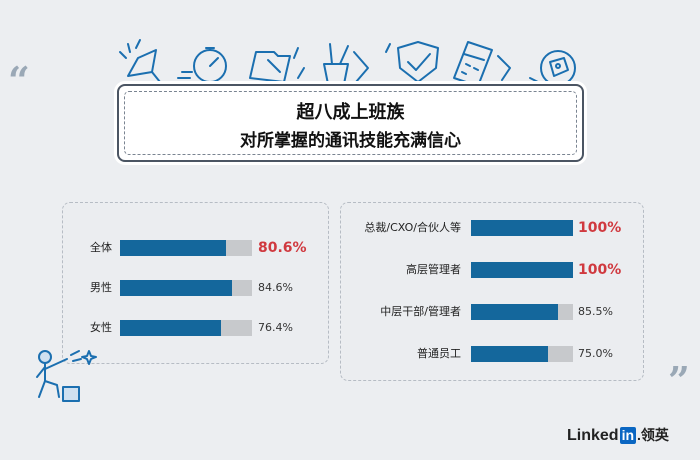  Describe the element at coordinates (202, 65) in the screenshot. I see `stopwatch-icon` at that location.